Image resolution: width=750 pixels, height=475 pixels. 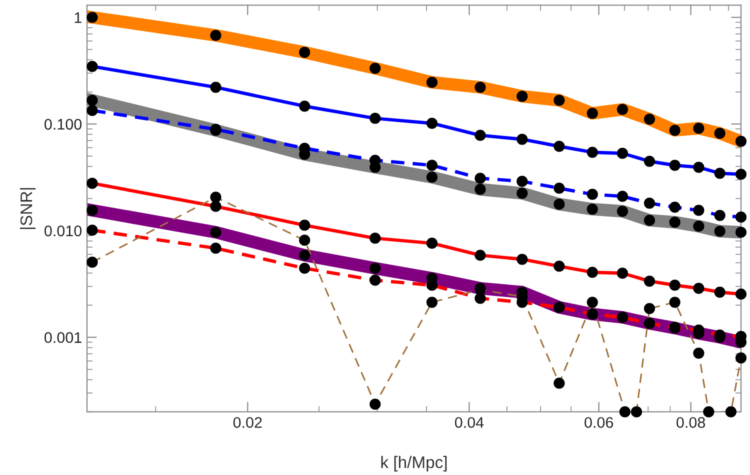 What do you see at coordinates (247, 422) in the screenshot?
I see `x-tick-label: 0.02` at bounding box center [247, 422].